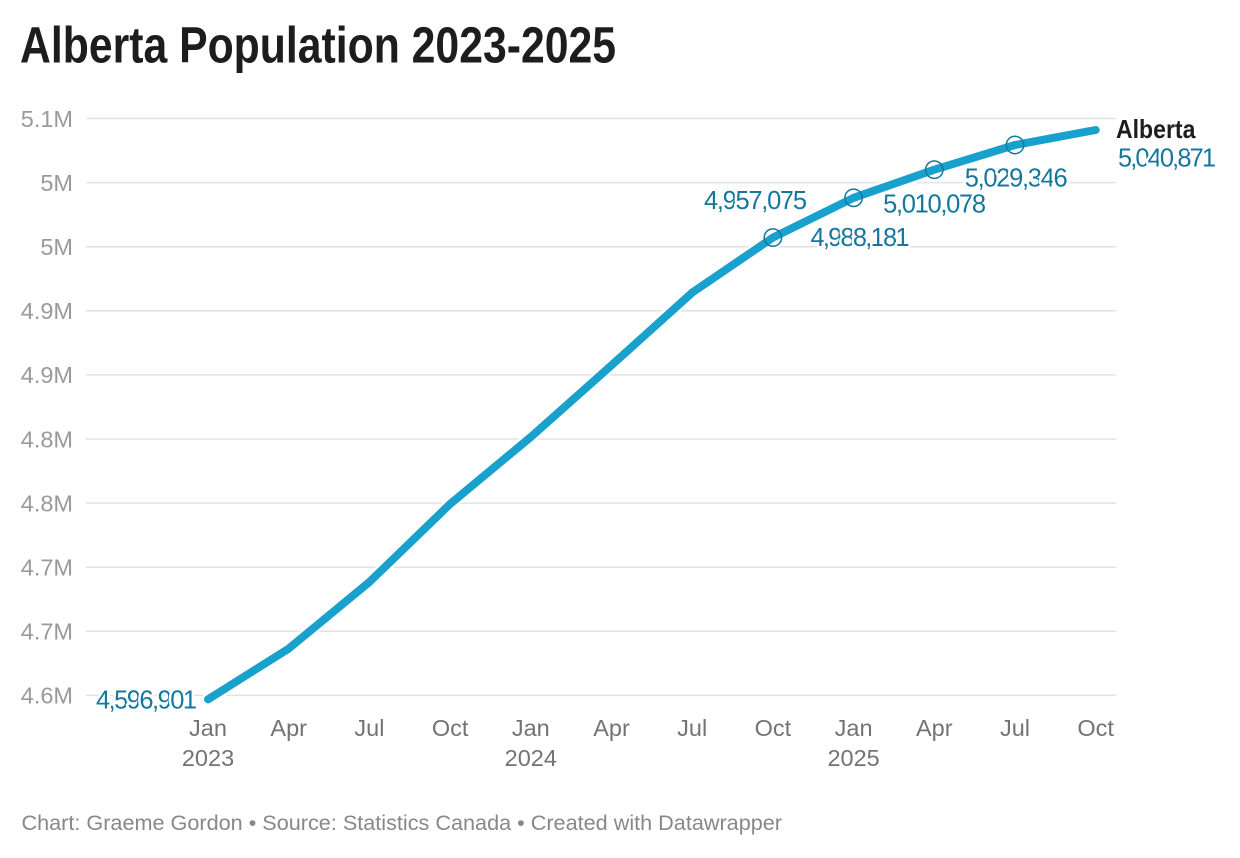 This screenshot has width=1240, height=858. Describe the element at coordinates (755, 201) in the screenshot. I see `svg-text: 4,957,075` at that location.